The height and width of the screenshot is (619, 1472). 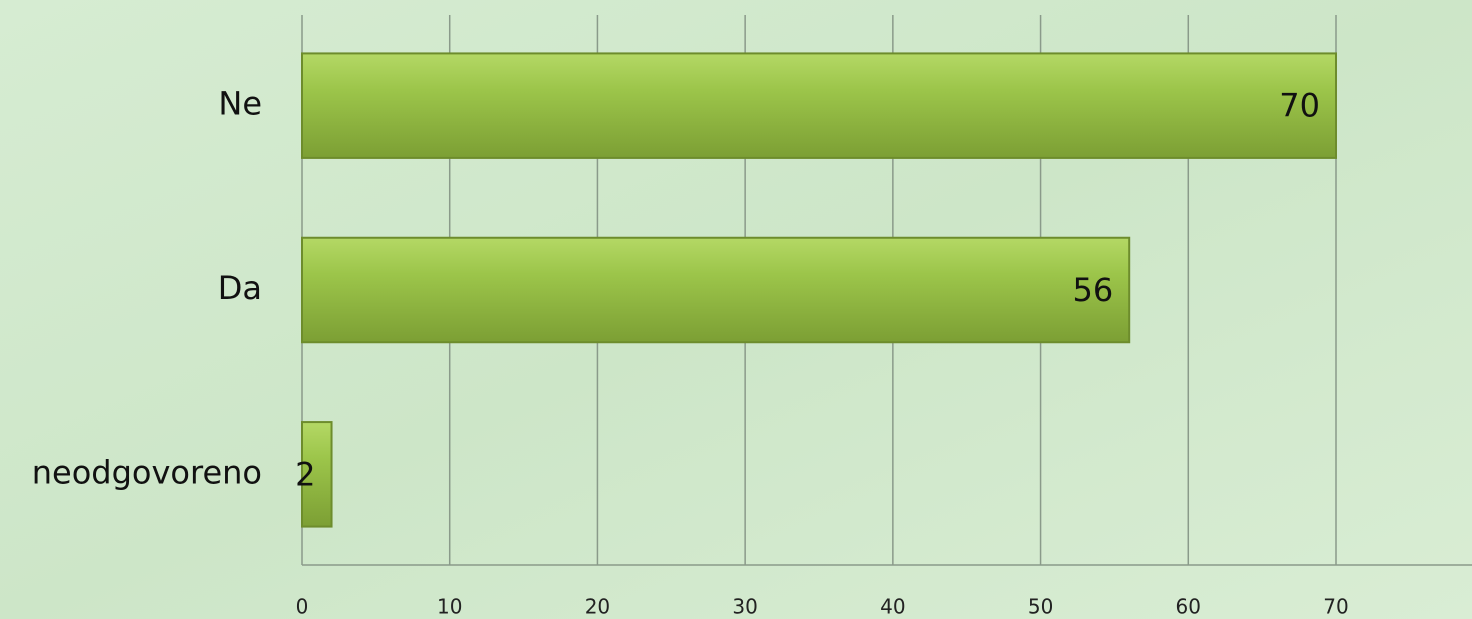 I want to click on x-tick-label: 40, so click(x=892, y=607).